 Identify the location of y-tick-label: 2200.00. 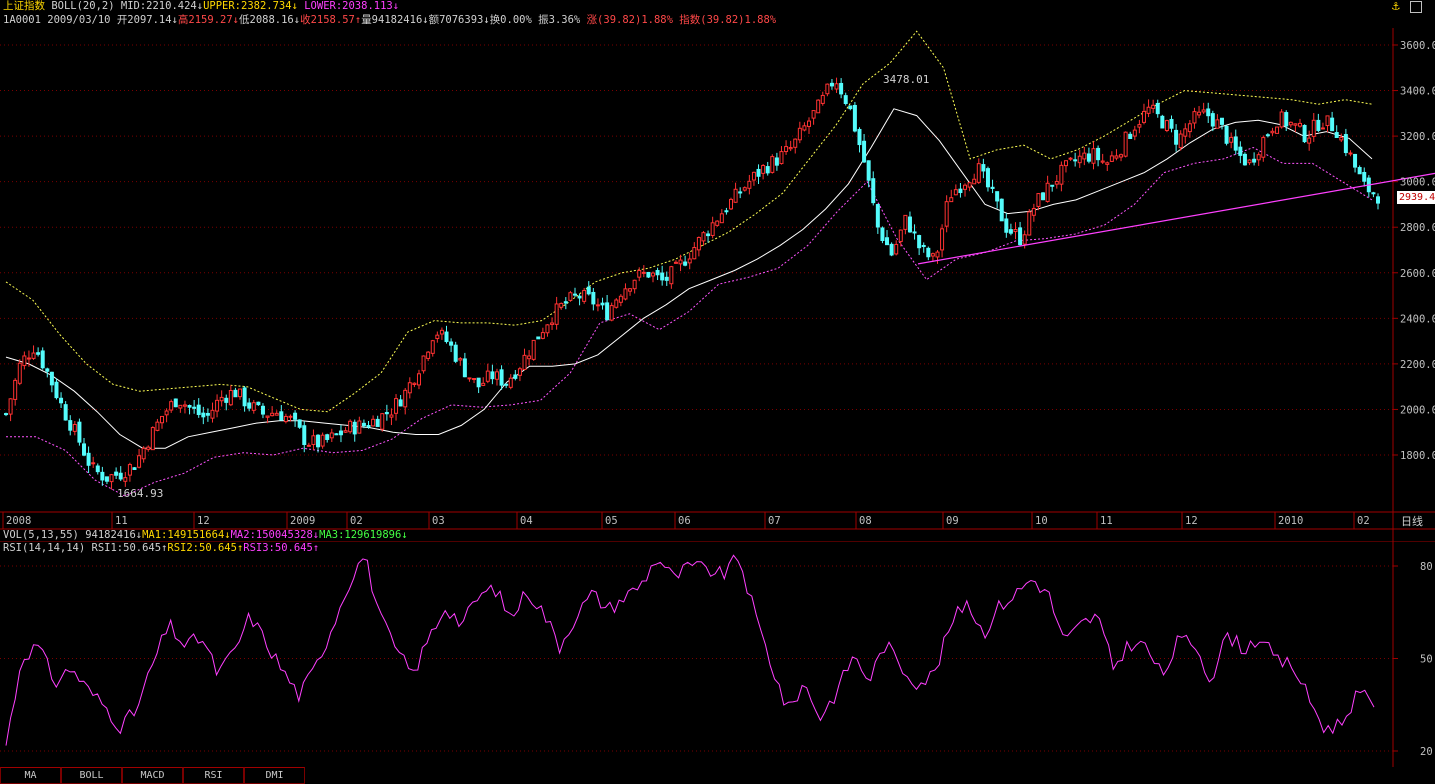
(1417, 365).